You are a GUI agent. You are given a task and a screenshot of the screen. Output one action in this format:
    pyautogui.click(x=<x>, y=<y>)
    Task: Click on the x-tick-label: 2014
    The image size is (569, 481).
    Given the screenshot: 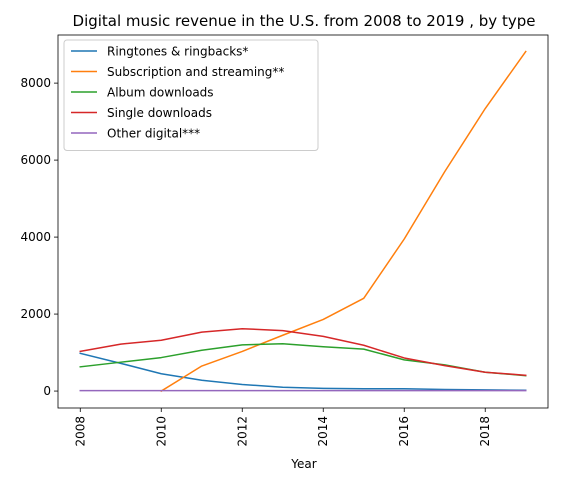 What is the action you would take?
    pyautogui.click(x=323, y=431)
    